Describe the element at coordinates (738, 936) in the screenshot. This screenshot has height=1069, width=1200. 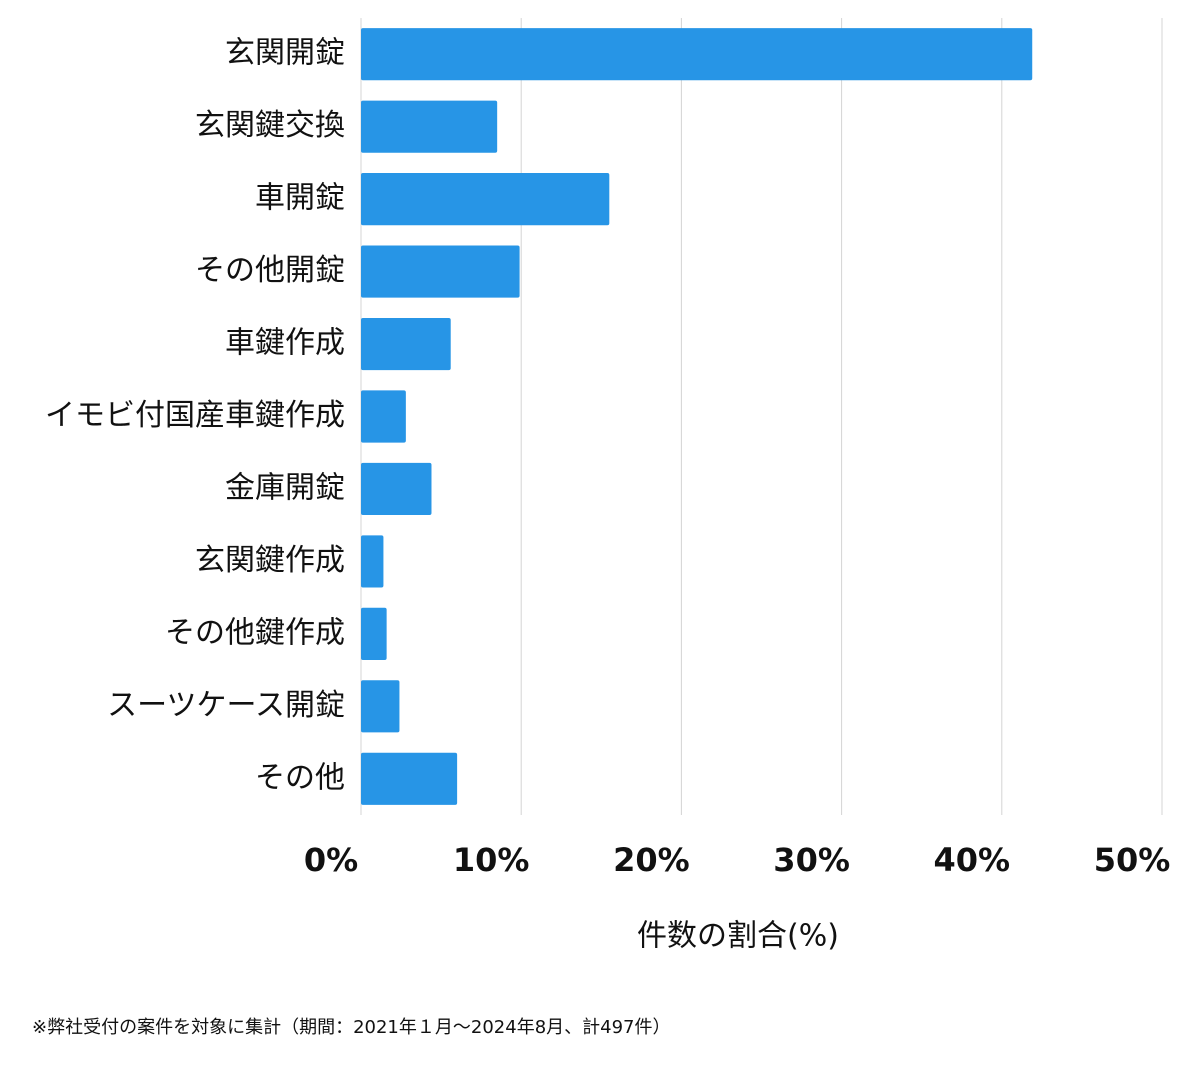
I see `x-axis-label: 件数の割合(%)` at that location.